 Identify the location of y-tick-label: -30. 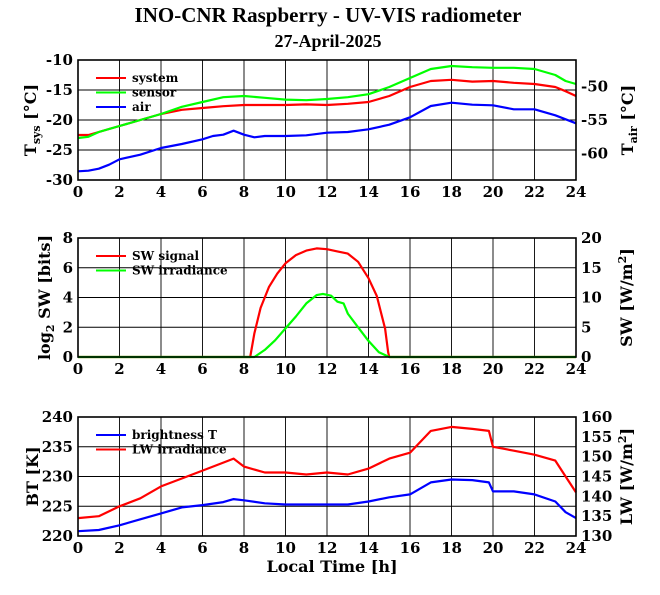
(59, 180).